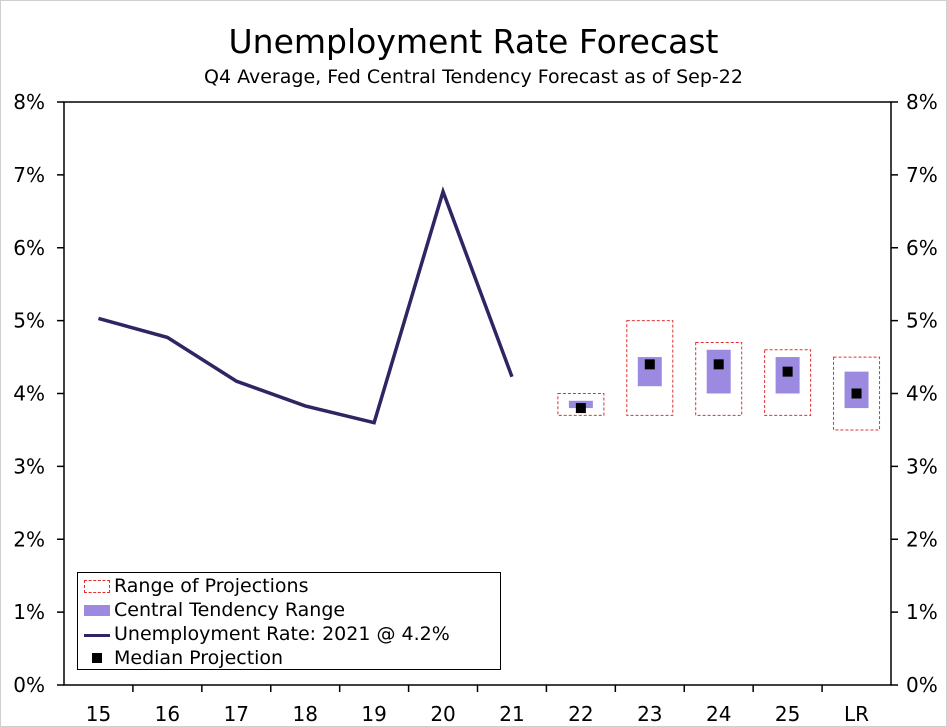 The width and height of the screenshot is (947, 727). What do you see at coordinates (922, 175) in the screenshot?
I see `y-tick-label-right: 7%` at bounding box center [922, 175].